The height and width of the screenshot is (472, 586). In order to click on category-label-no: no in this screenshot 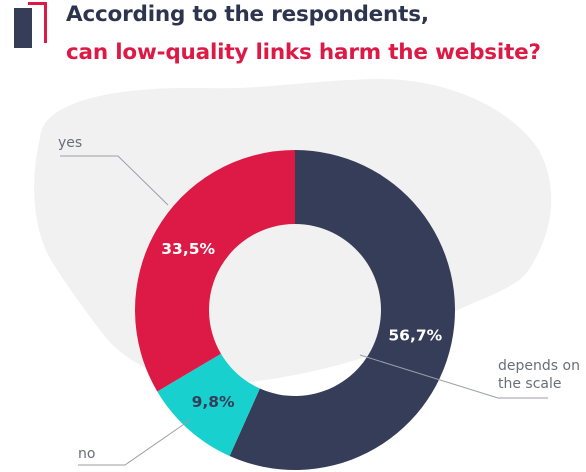, I will do `click(86, 454)`.